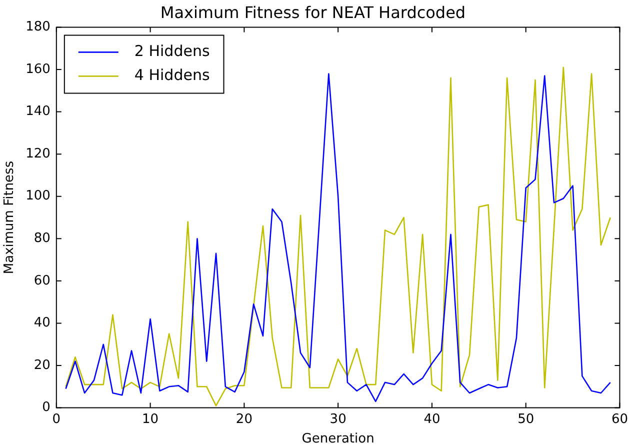  What do you see at coordinates (42, 280) in the screenshot?
I see `y-tick-label: 60` at bounding box center [42, 280].